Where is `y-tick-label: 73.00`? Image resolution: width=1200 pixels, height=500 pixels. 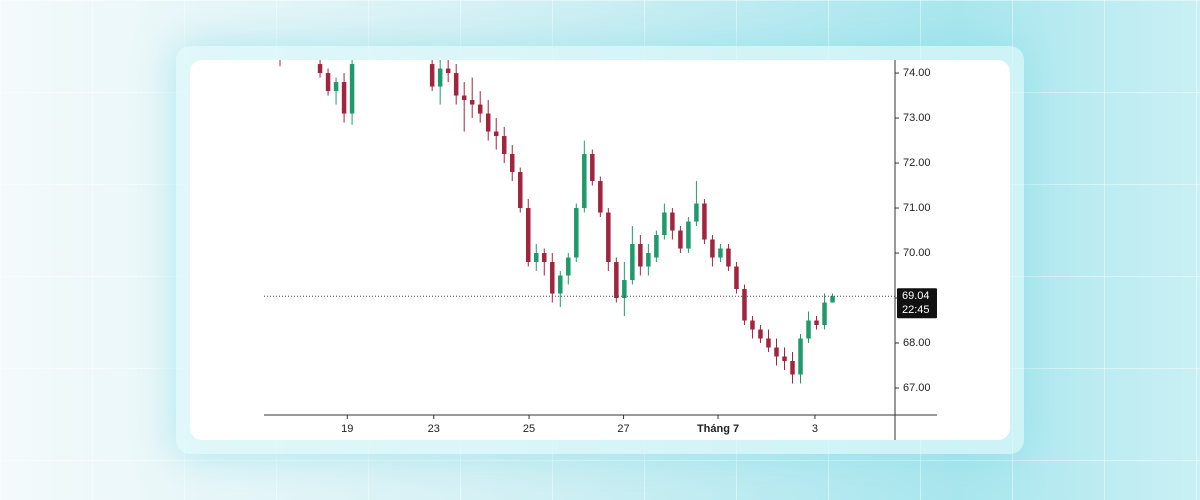 y-tick-label: 73.00 is located at coordinates (917, 118).